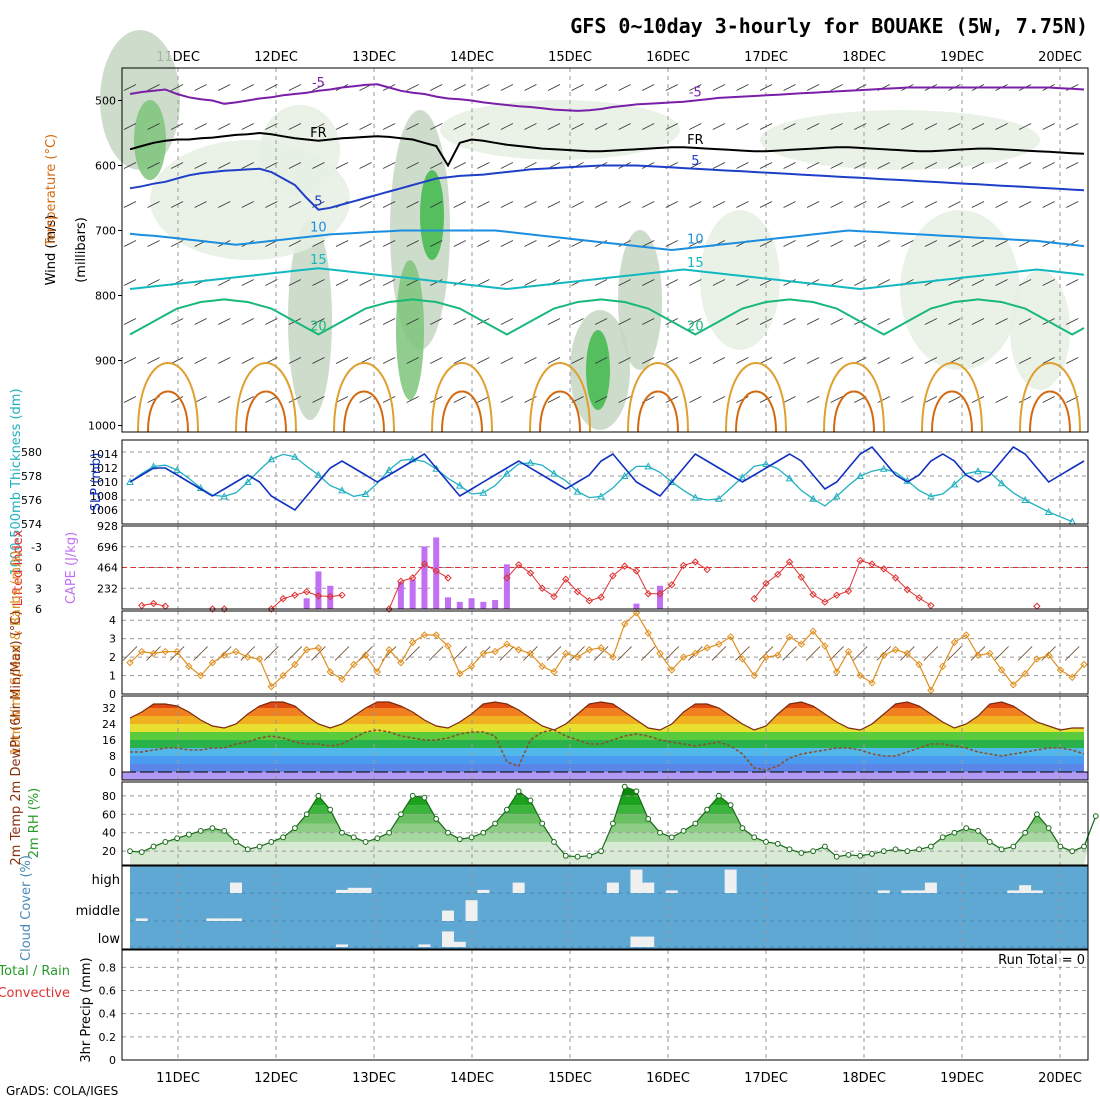  Describe the element at coordinates (236, 919) in the screenshot. I see `cloud-bar-middle` at that location.